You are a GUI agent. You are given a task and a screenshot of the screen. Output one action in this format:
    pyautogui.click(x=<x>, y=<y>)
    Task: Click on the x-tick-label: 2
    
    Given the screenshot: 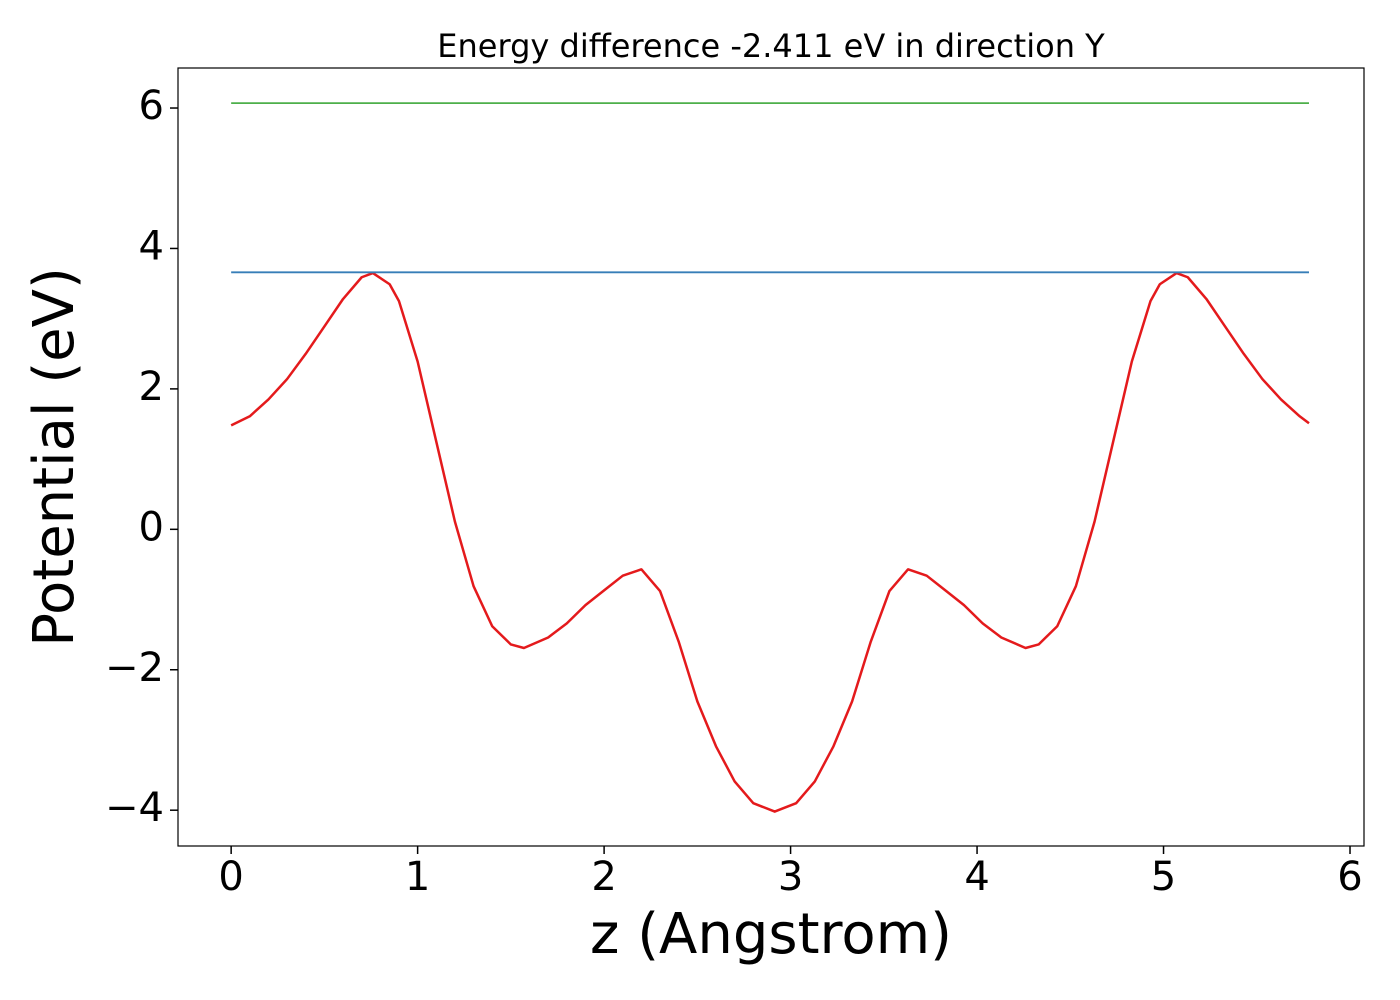 What is the action you would take?
    pyautogui.click(x=603, y=877)
    